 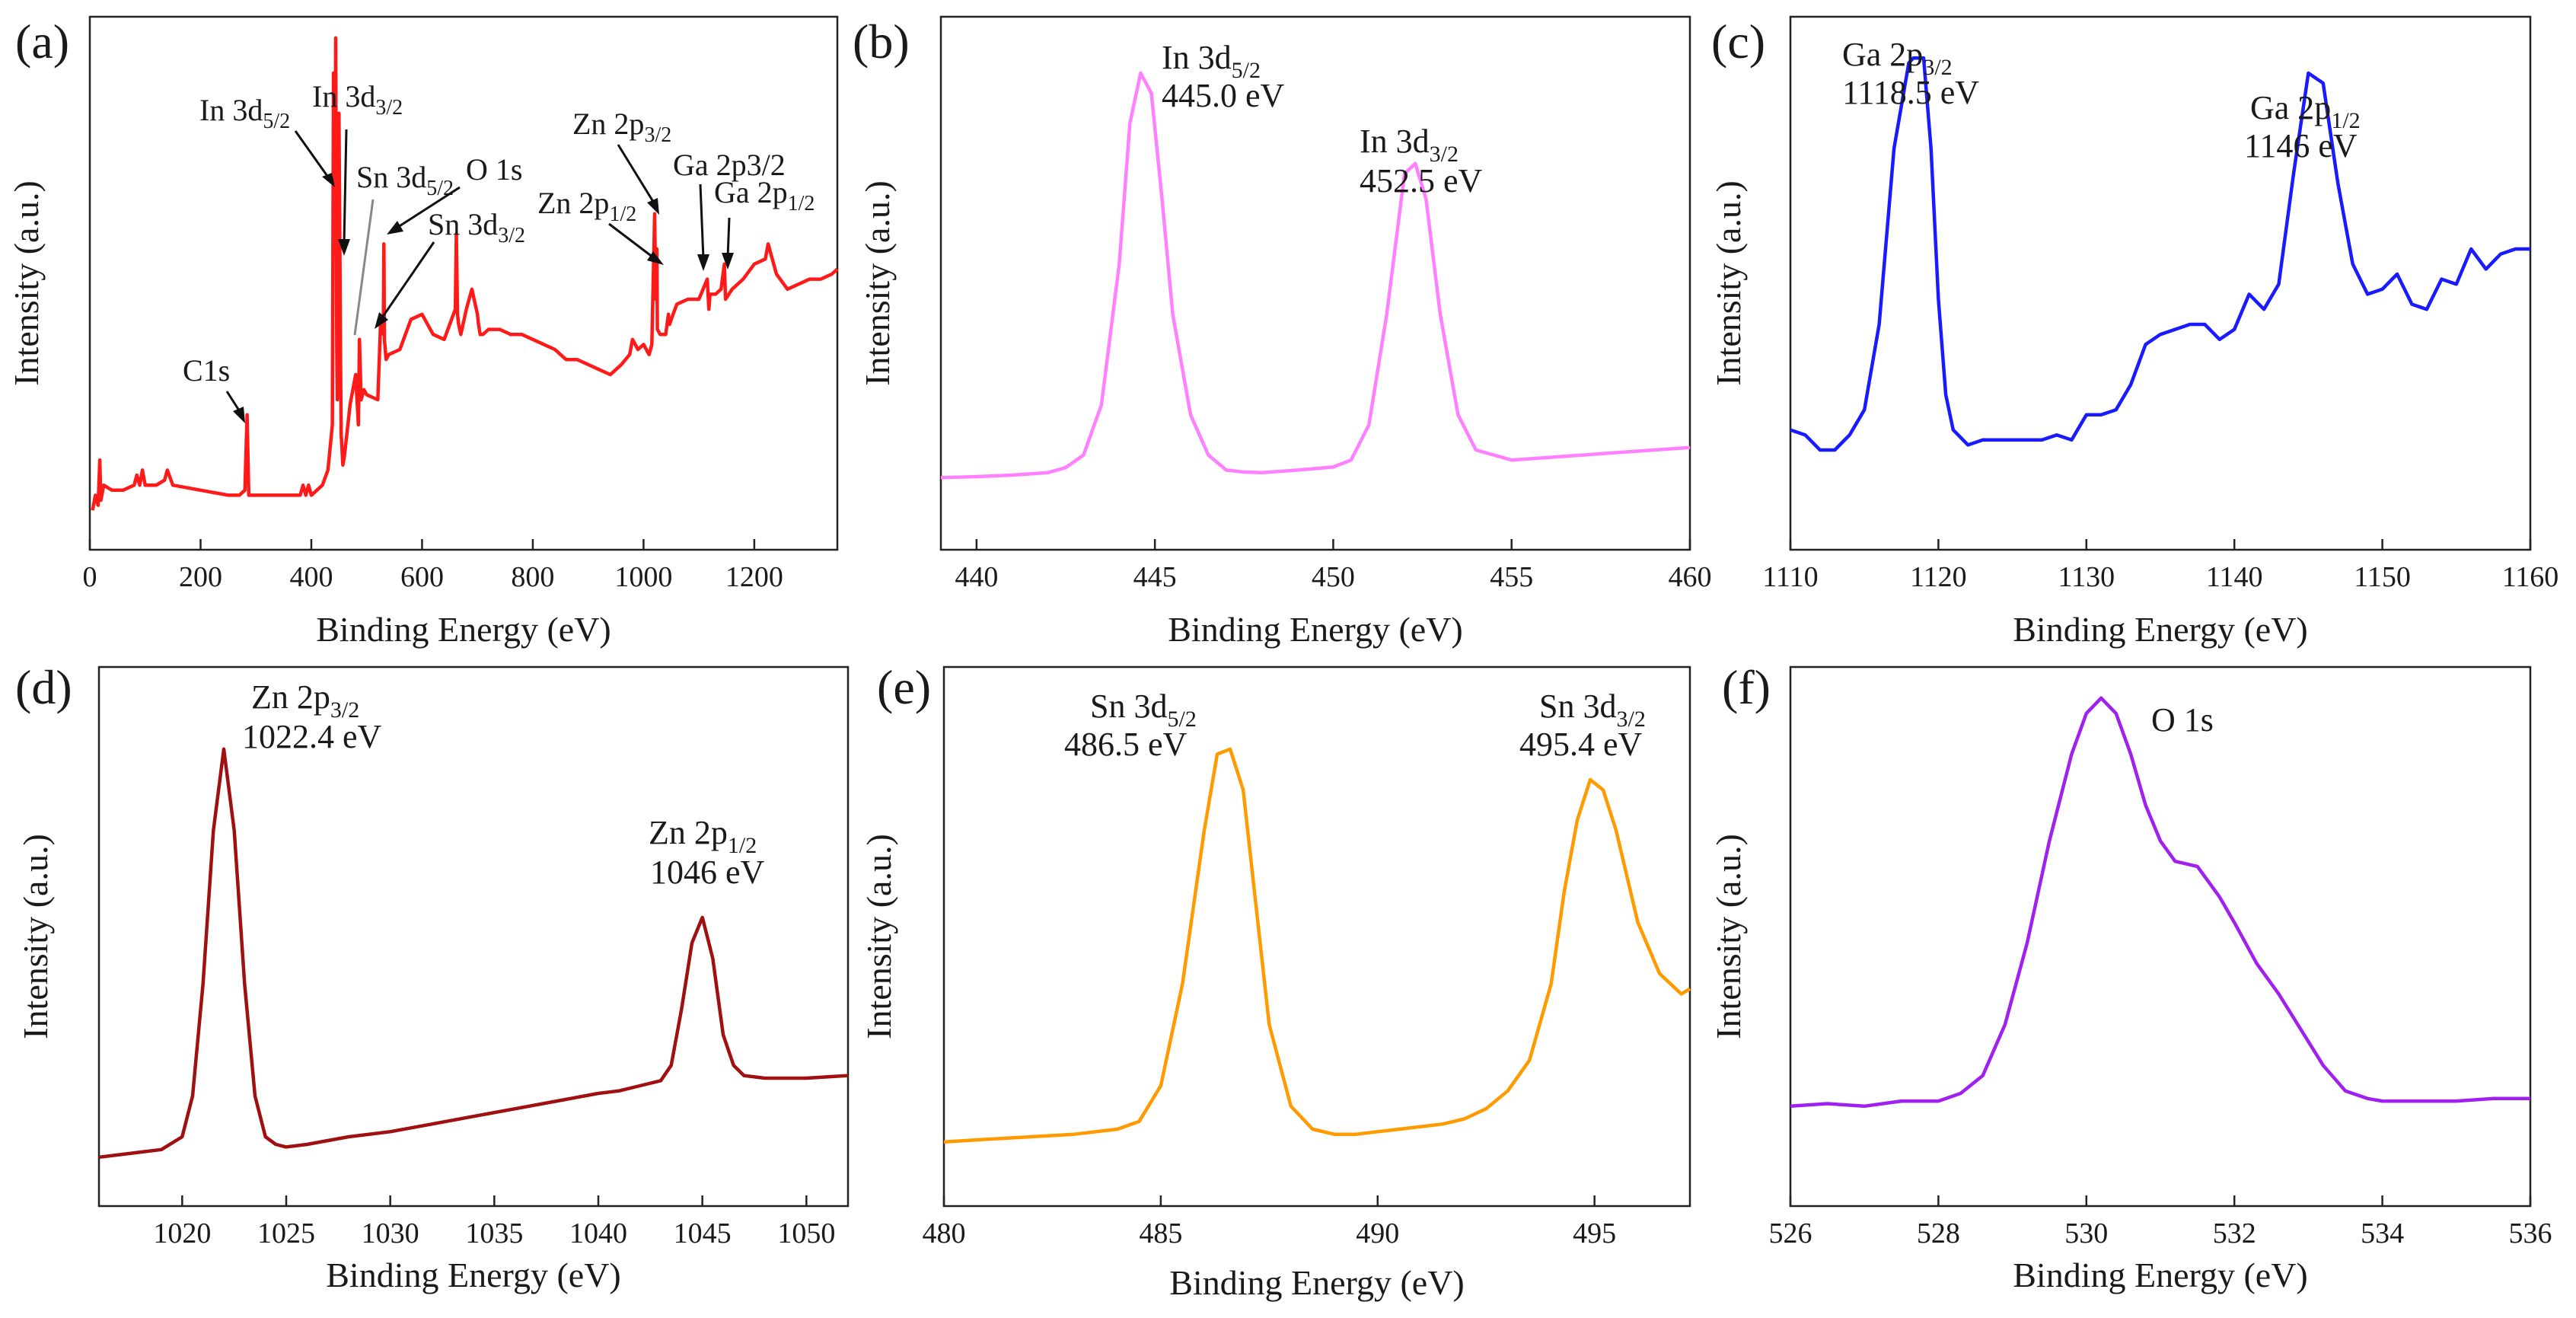 I want to click on panel-f-frame, so click(x=2161, y=936).